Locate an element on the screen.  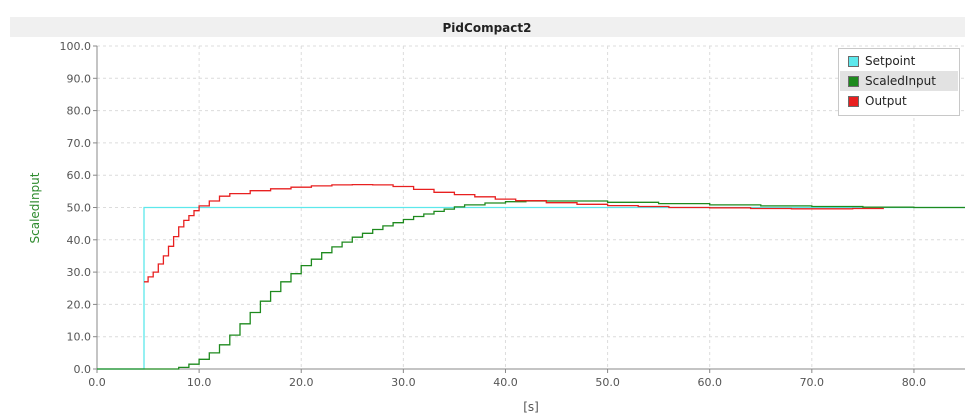
x-tick-label: 10.0 is located at coordinates (199, 382).